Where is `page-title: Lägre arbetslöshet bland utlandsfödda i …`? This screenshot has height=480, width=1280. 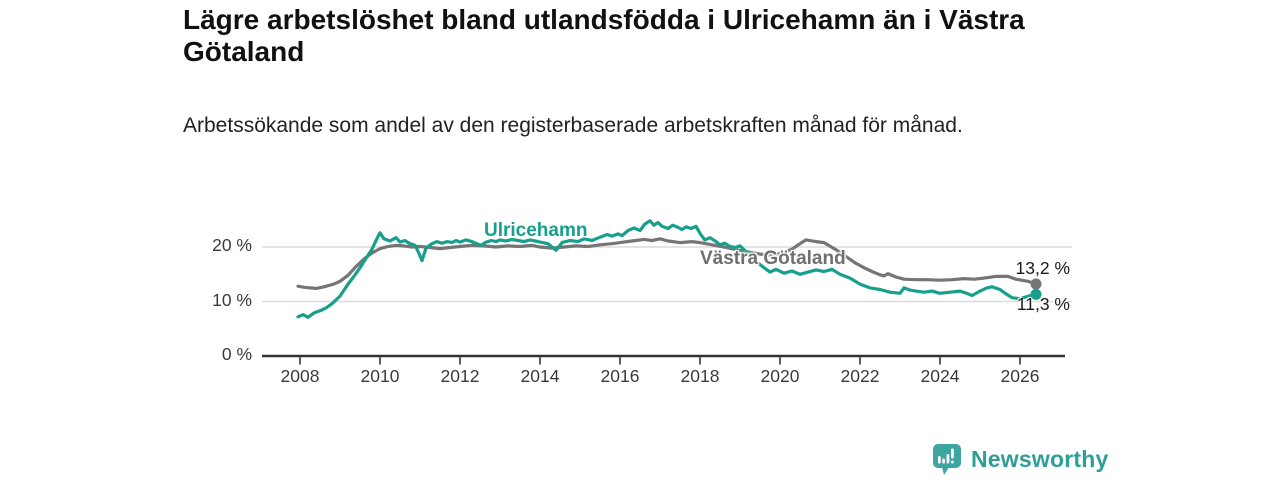 page-title: Lägre arbetslöshet bland utlandsfödda i … is located at coordinates (604, 35).